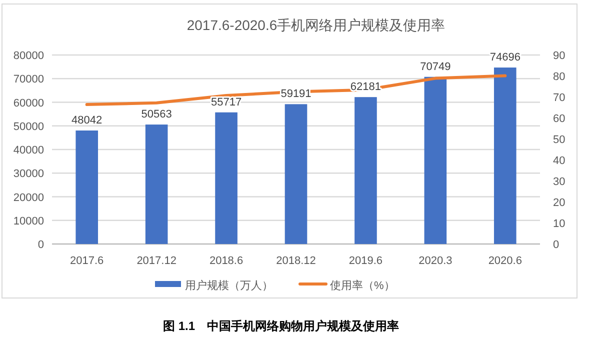 This screenshot has width=603, height=338. I want to click on y2-tick-label: 0, so click(556, 245).